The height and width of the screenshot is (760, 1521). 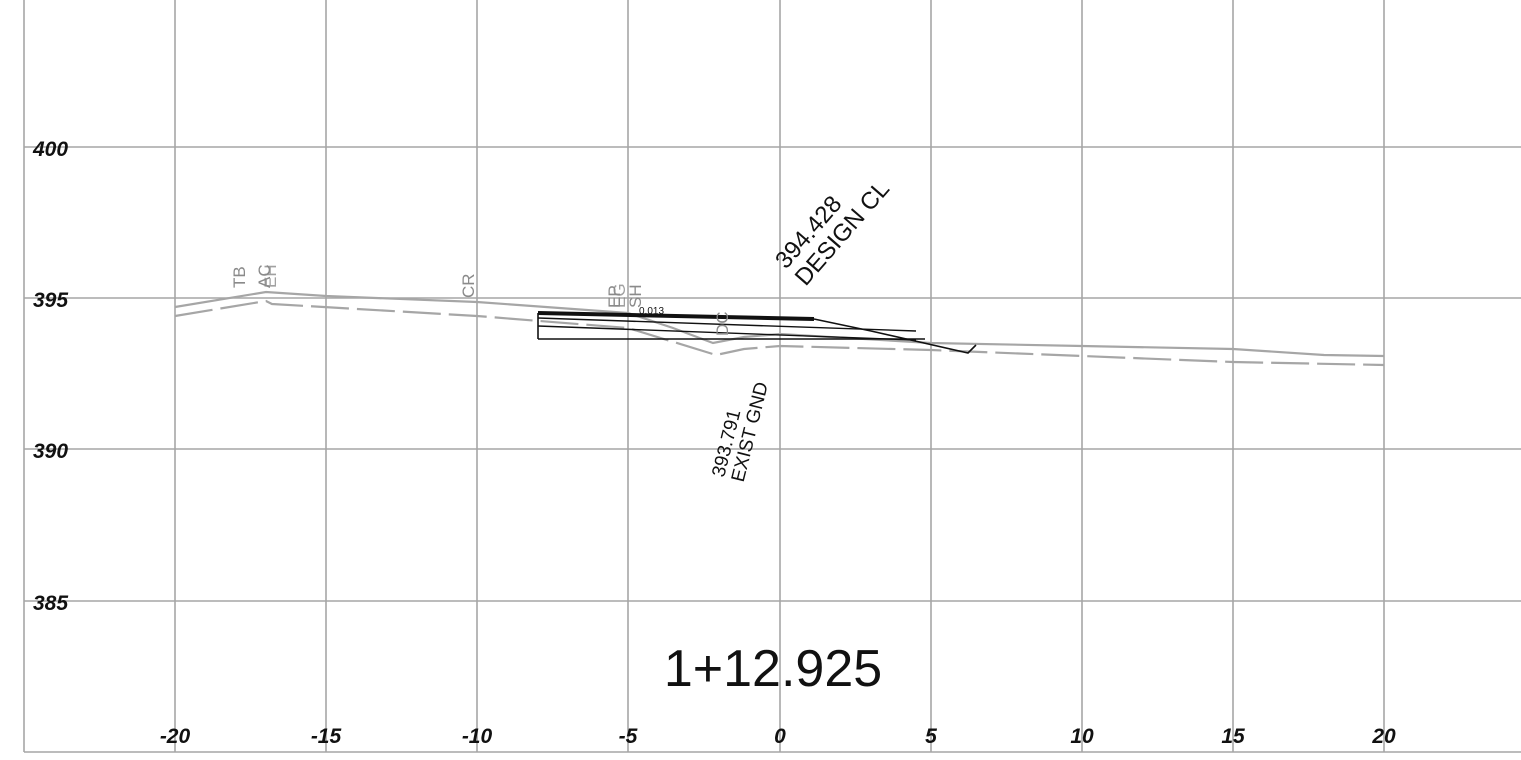 What do you see at coordinates (468, 285) in the screenshot?
I see `point-code-cr: CR` at bounding box center [468, 285].